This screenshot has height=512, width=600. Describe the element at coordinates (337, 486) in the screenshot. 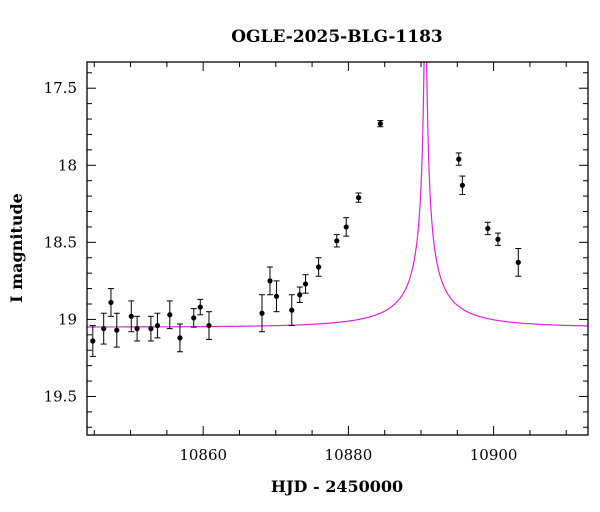

I see `x-axis-label: HJD - 2450000` at that location.